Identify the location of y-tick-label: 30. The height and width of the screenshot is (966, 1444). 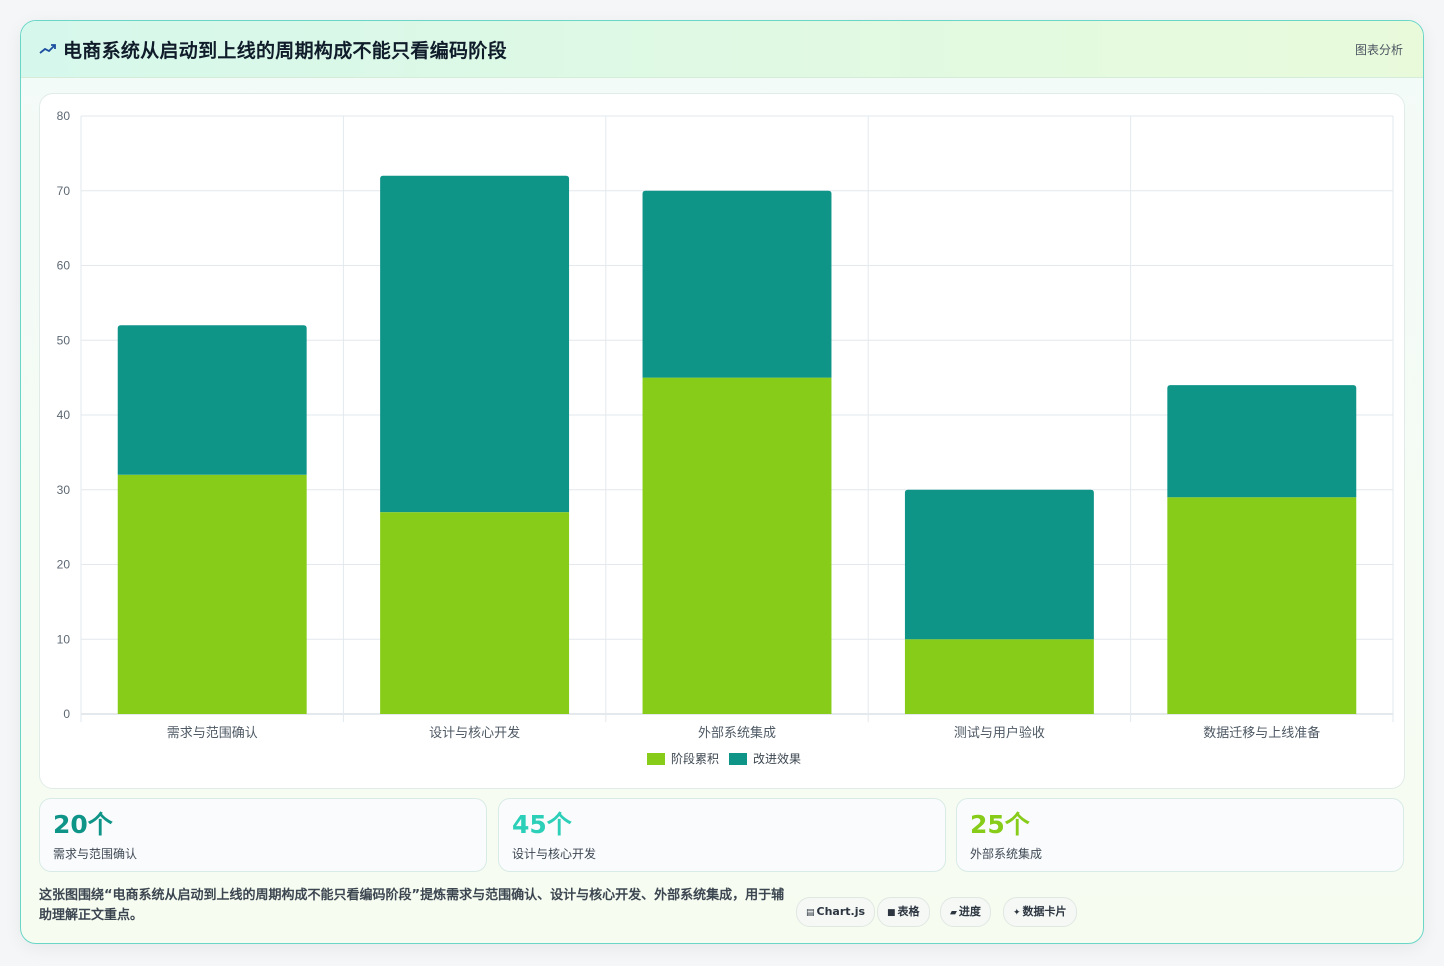
(64, 490).